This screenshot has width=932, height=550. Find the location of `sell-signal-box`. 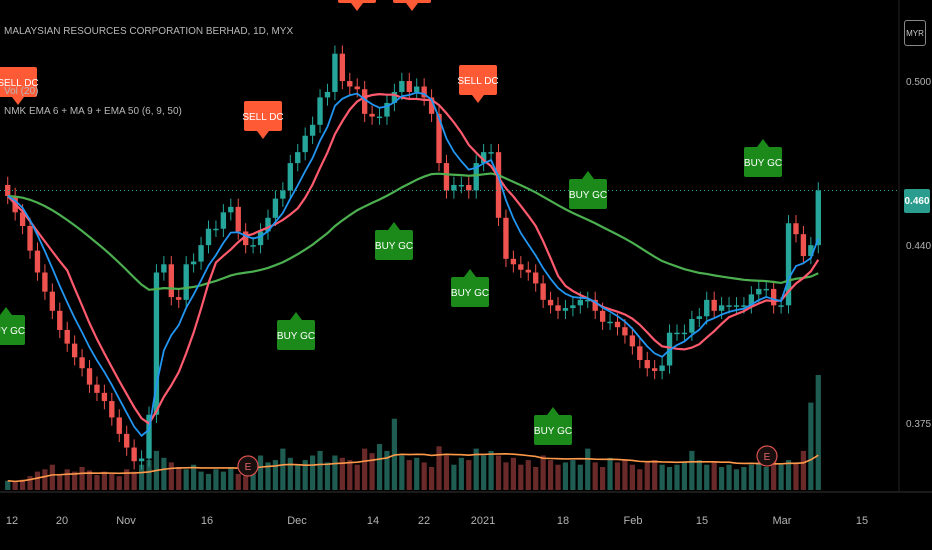

sell-signal-box is located at coordinates (263, 116).